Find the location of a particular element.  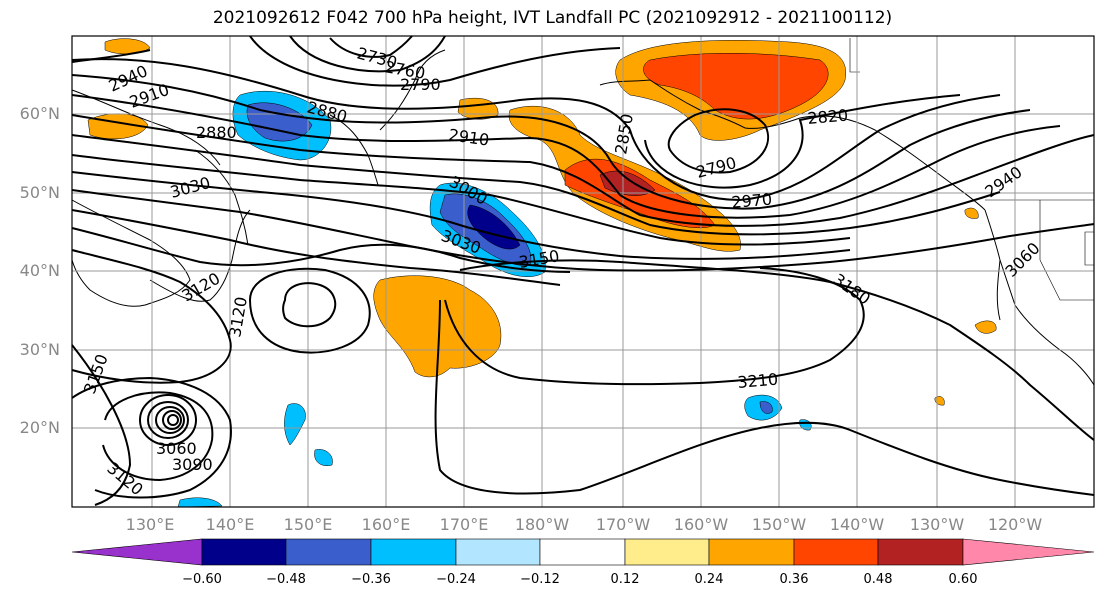

ivt-negative-pacific1 is located at coordinates (295, 424).